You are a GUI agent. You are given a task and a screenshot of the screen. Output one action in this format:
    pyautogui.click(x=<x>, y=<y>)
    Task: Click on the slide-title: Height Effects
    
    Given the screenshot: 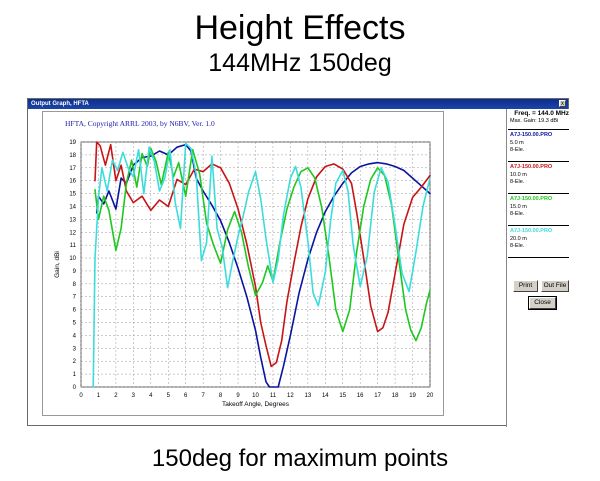 What is the action you would take?
    pyautogui.click(x=300, y=28)
    